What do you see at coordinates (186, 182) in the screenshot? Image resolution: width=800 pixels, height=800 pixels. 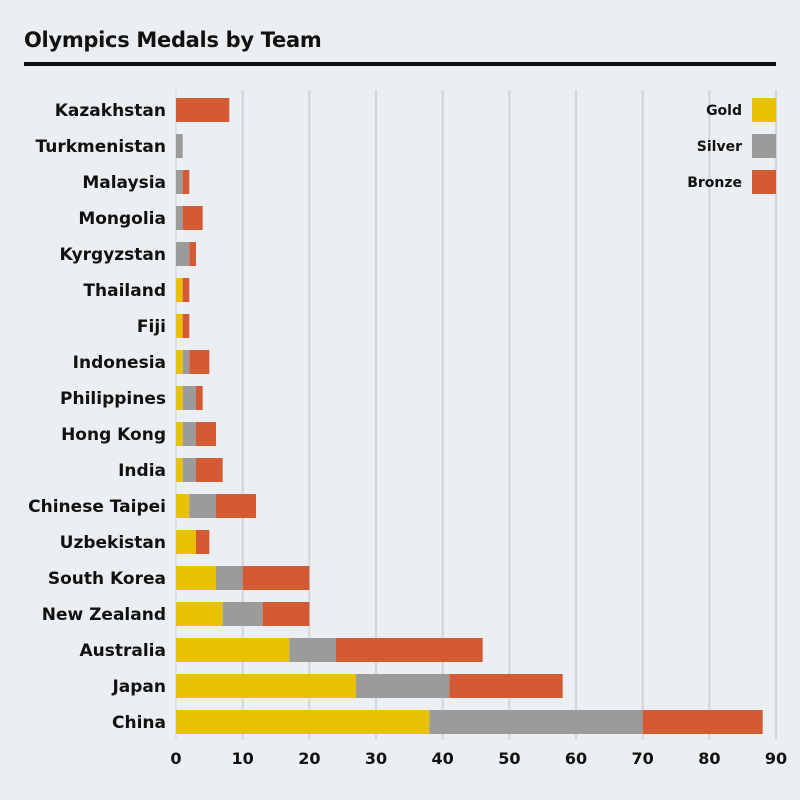 I see `bar-malaysia-bronze` at bounding box center [186, 182].